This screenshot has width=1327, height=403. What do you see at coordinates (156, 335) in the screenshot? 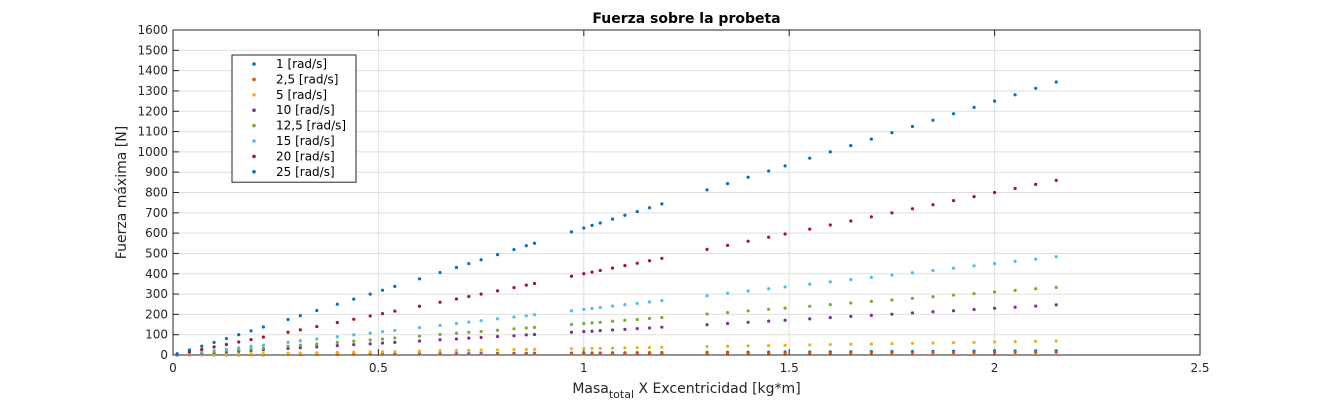
I see `y-tick-label: 100` at bounding box center [156, 335].